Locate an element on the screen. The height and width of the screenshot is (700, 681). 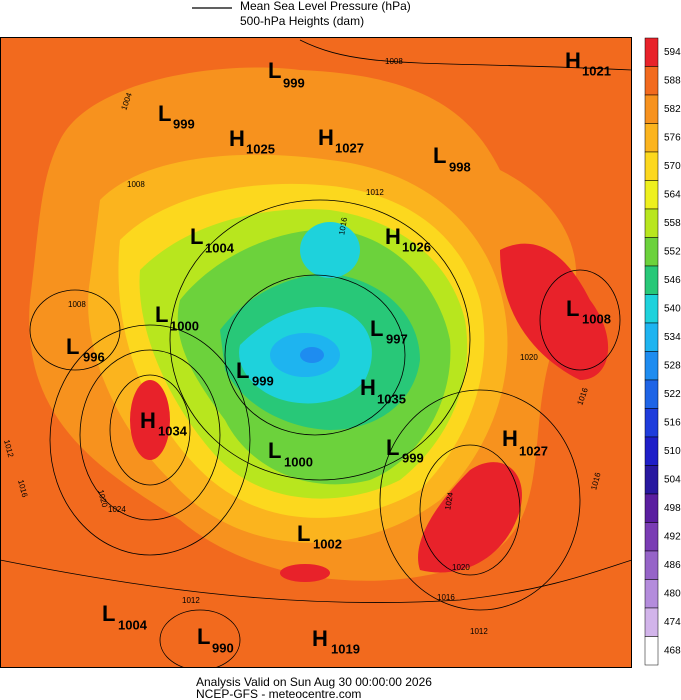
colorbar-label: 552 is located at coordinates (672, 251).